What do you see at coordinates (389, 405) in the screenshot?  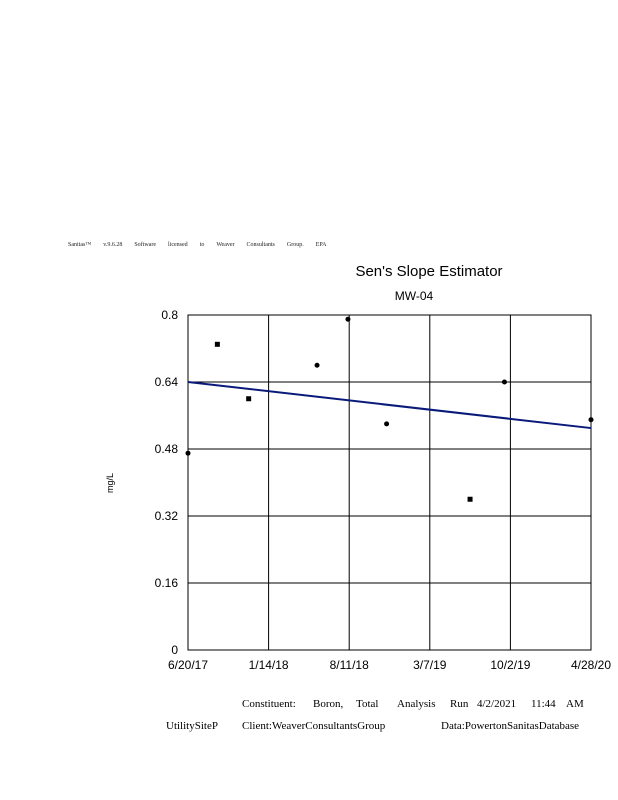 I see `trend-line` at bounding box center [389, 405].